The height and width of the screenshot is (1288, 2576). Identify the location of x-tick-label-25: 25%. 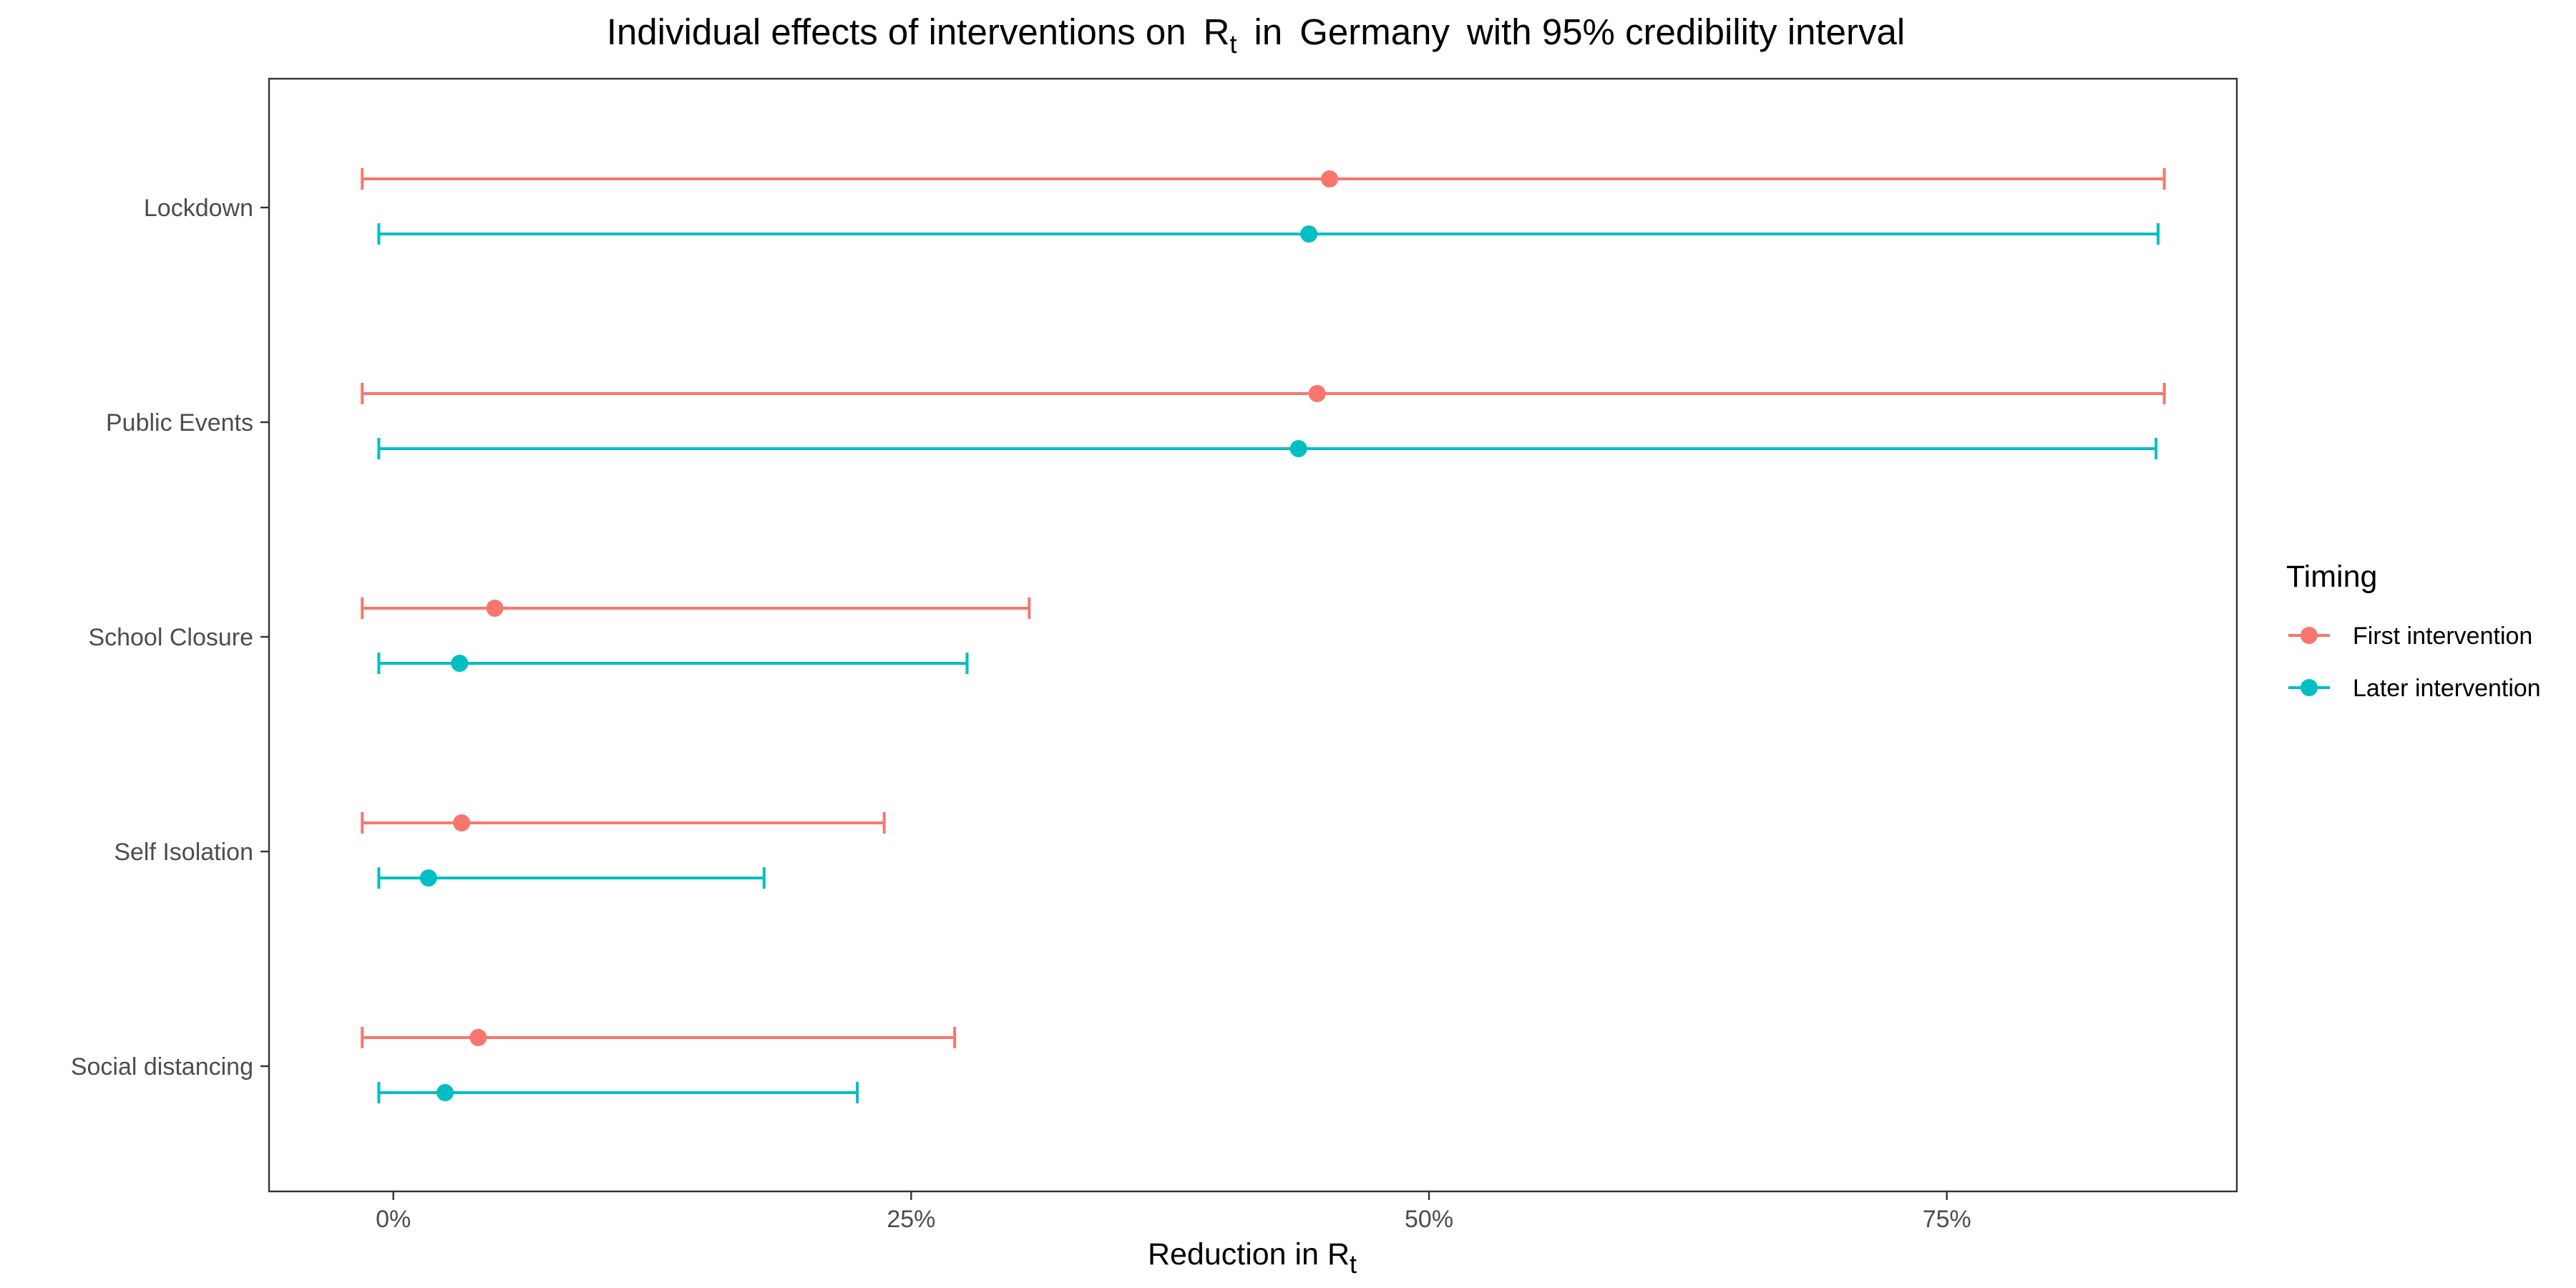
(911, 1219).